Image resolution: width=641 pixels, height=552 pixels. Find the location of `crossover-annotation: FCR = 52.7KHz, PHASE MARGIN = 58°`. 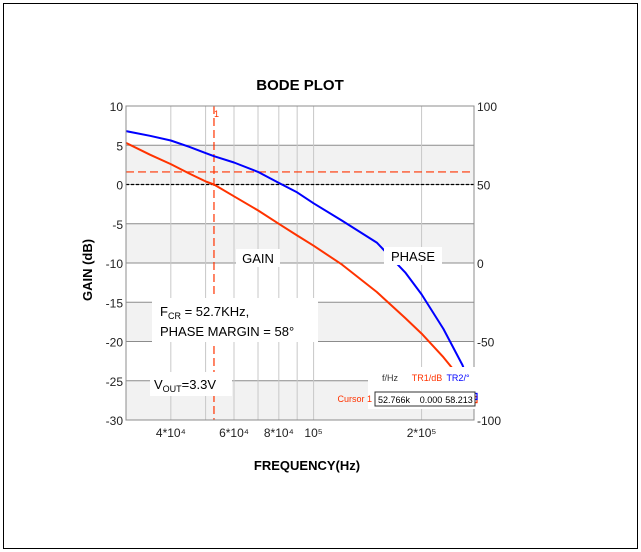

crossover-annotation: FCR = 52.7KHz, PHASE MARGIN = 58° is located at coordinates (235, 320).